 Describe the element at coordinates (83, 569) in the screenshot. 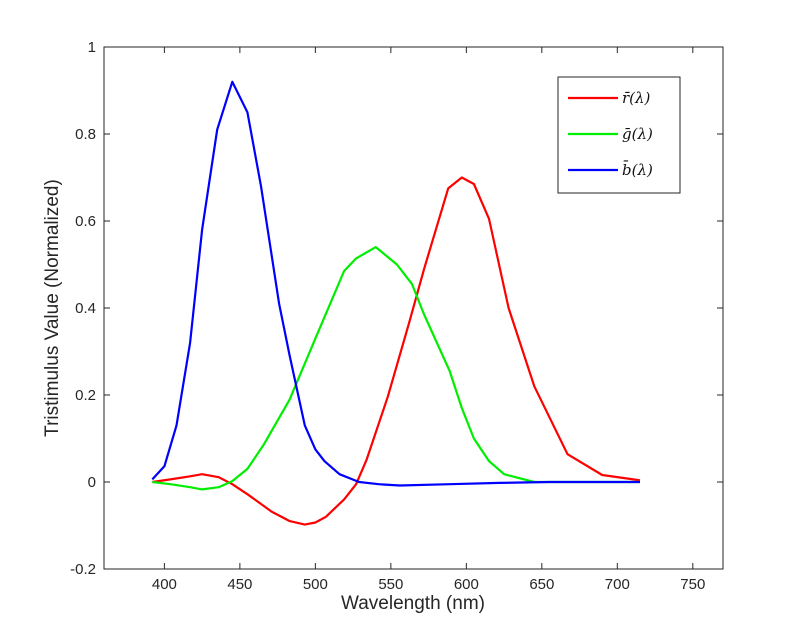

I see `y-tick-label: -0.2` at that location.